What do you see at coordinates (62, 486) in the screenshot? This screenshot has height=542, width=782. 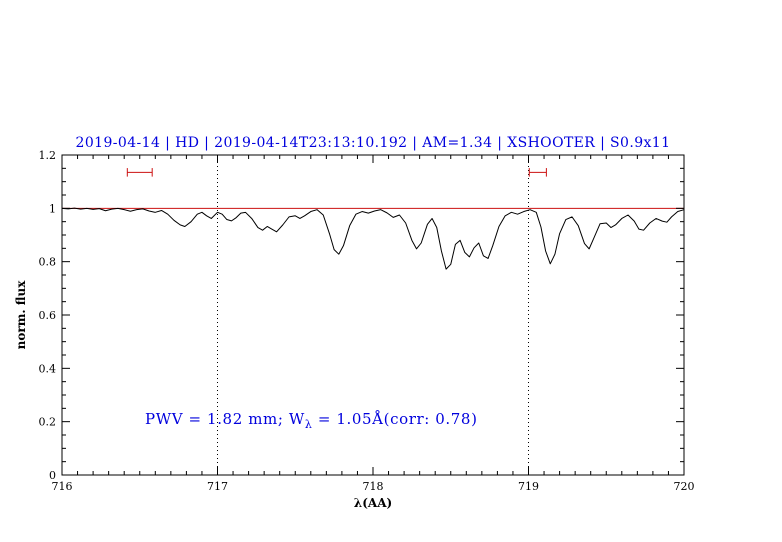 I see `x-tick-label: 716` at bounding box center [62, 486].